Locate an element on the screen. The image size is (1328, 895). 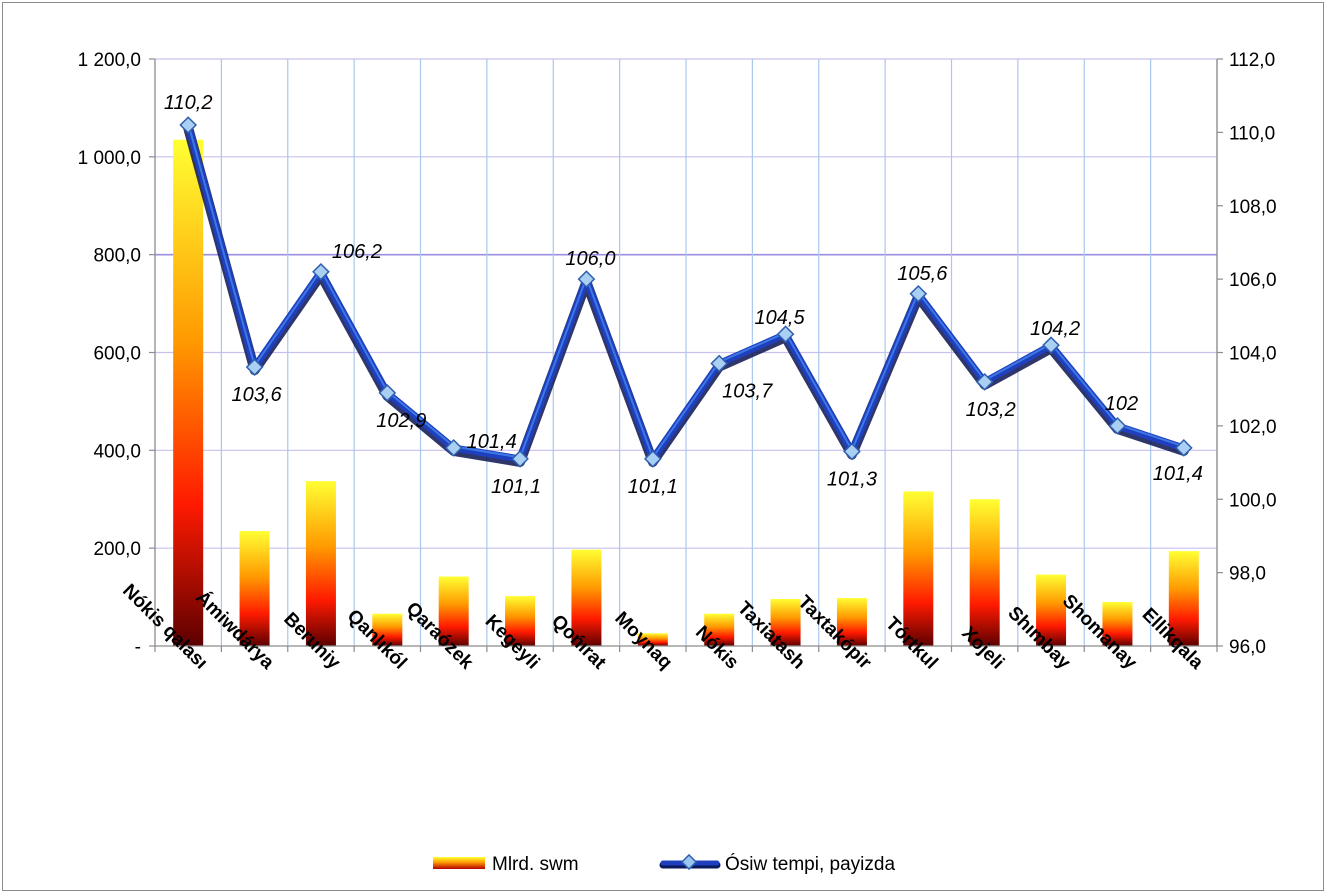
y-right-tick-label: 104,0 is located at coordinates (1253, 354).